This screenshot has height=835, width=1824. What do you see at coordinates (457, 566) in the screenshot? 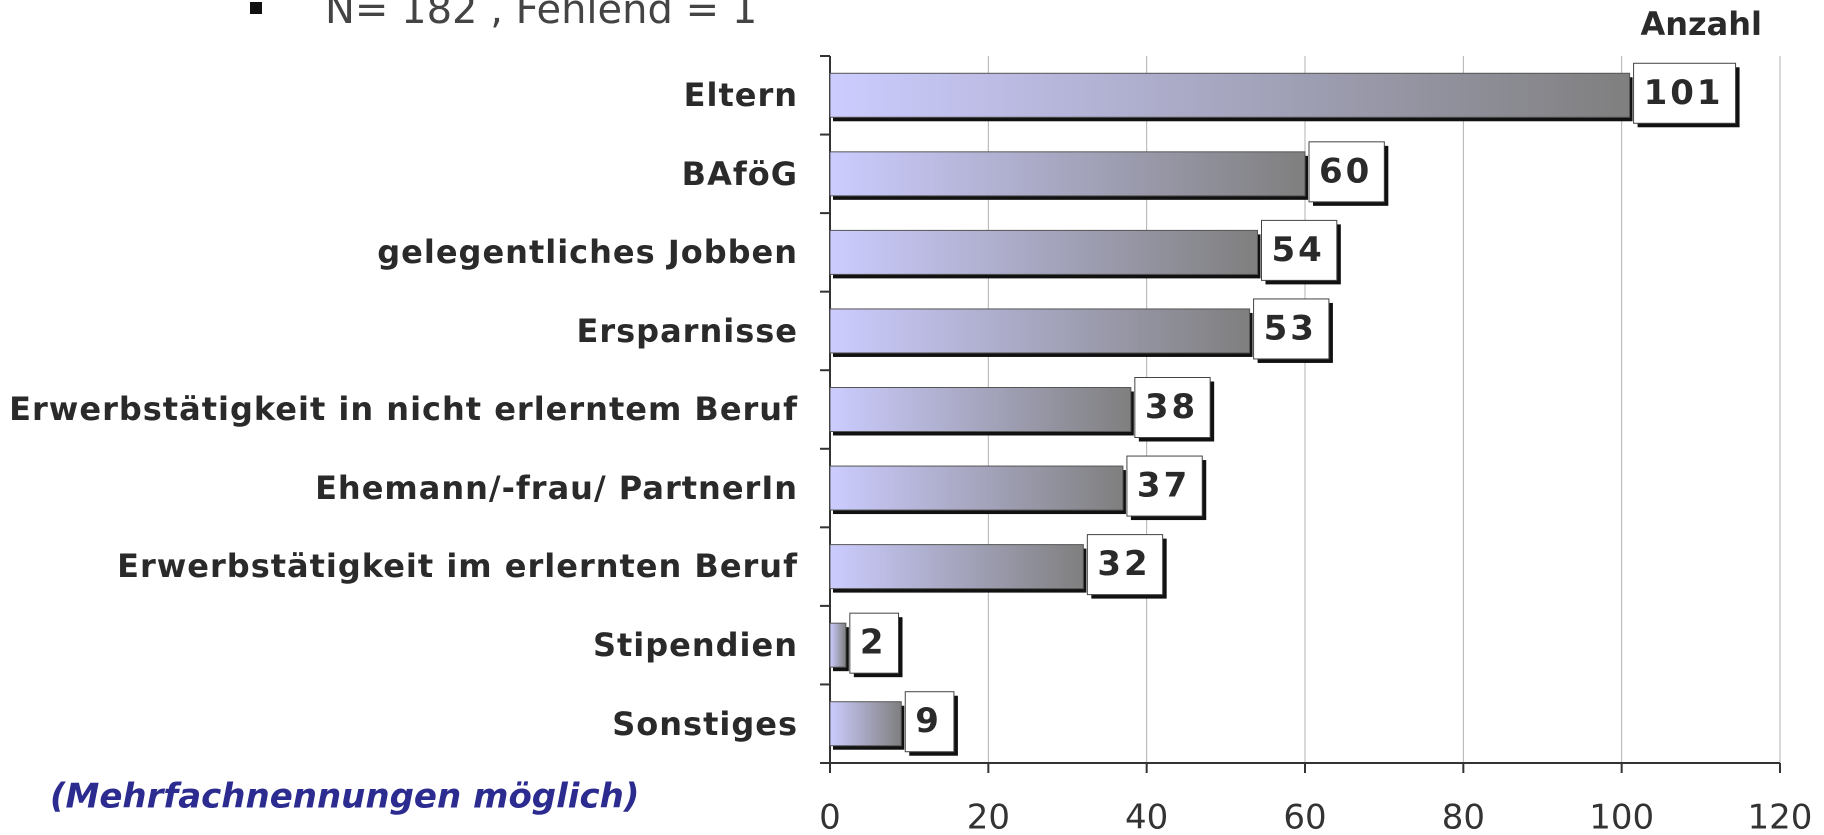
I see `category-label: Erwerbstätigkeit im erlernten Beruf` at bounding box center [457, 566].